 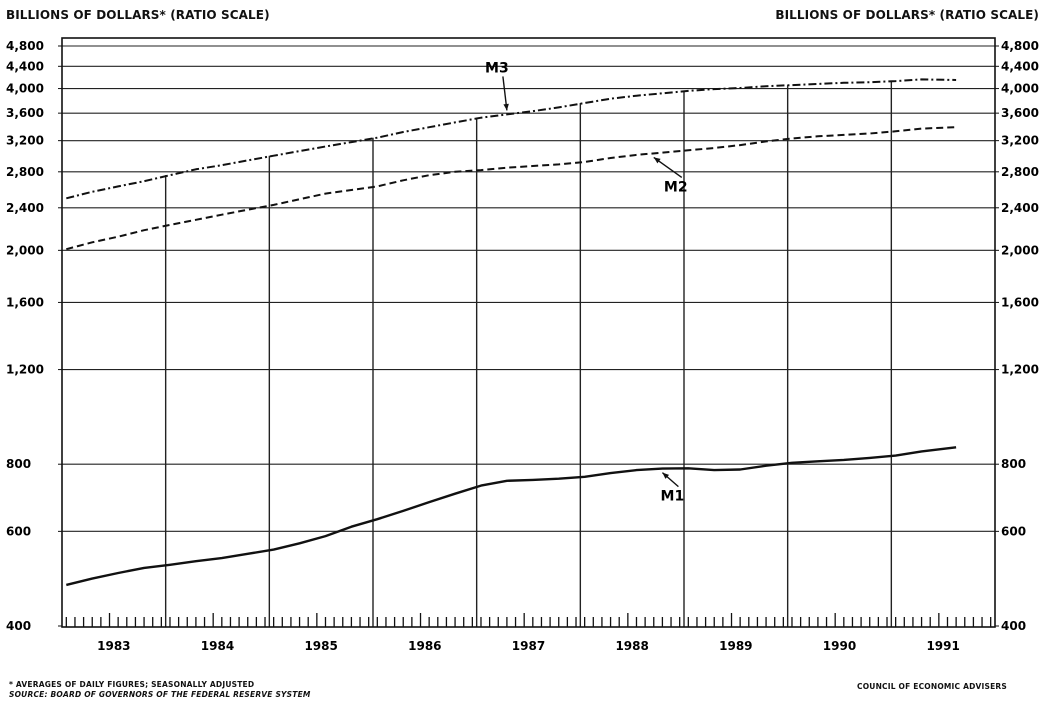 I want to click on series-label-m3: M3, so click(x=497, y=68).